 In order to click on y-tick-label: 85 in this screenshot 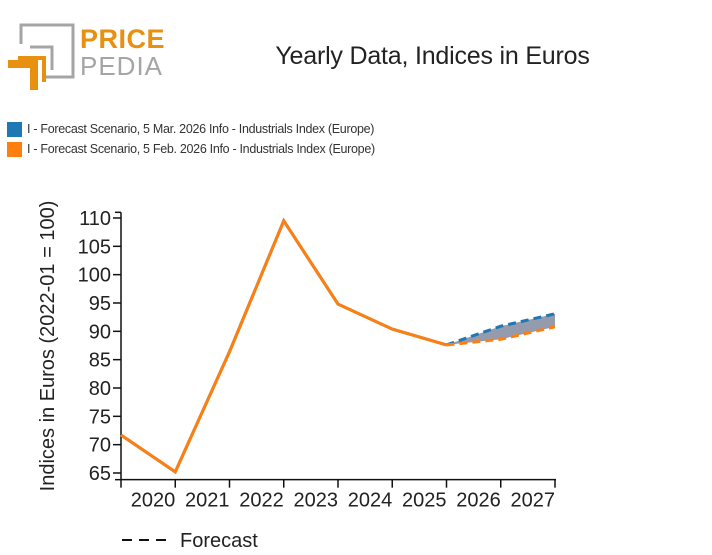, I will do `click(100, 361)`.